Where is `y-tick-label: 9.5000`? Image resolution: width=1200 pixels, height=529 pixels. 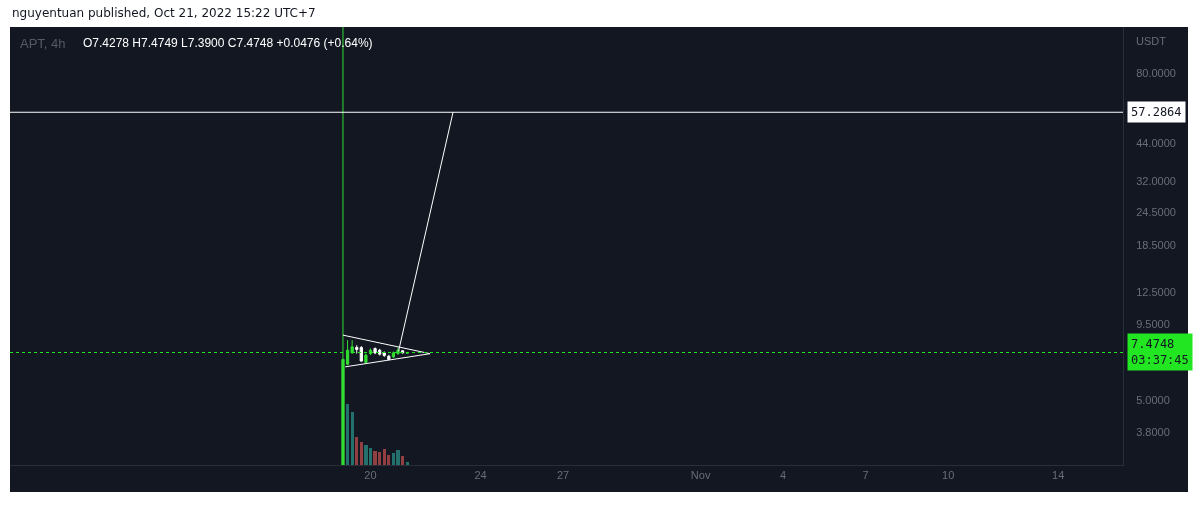
y-tick-label: 9.5000 is located at coordinates (1153, 324).